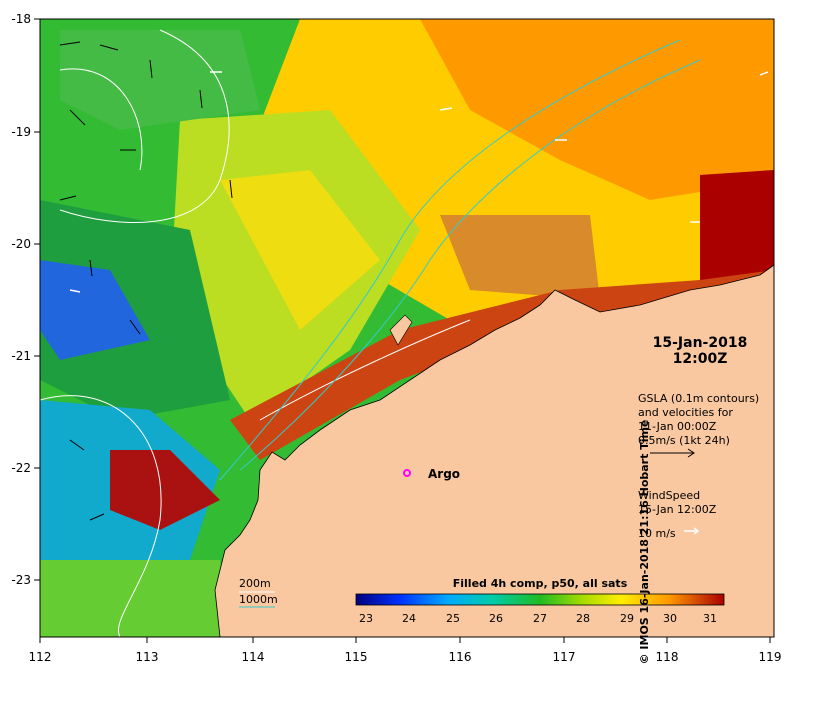 This screenshot has height=722, width=818. What do you see at coordinates (627, 618) in the screenshot?
I see `colorbar-tick: 29` at bounding box center [627, 618].